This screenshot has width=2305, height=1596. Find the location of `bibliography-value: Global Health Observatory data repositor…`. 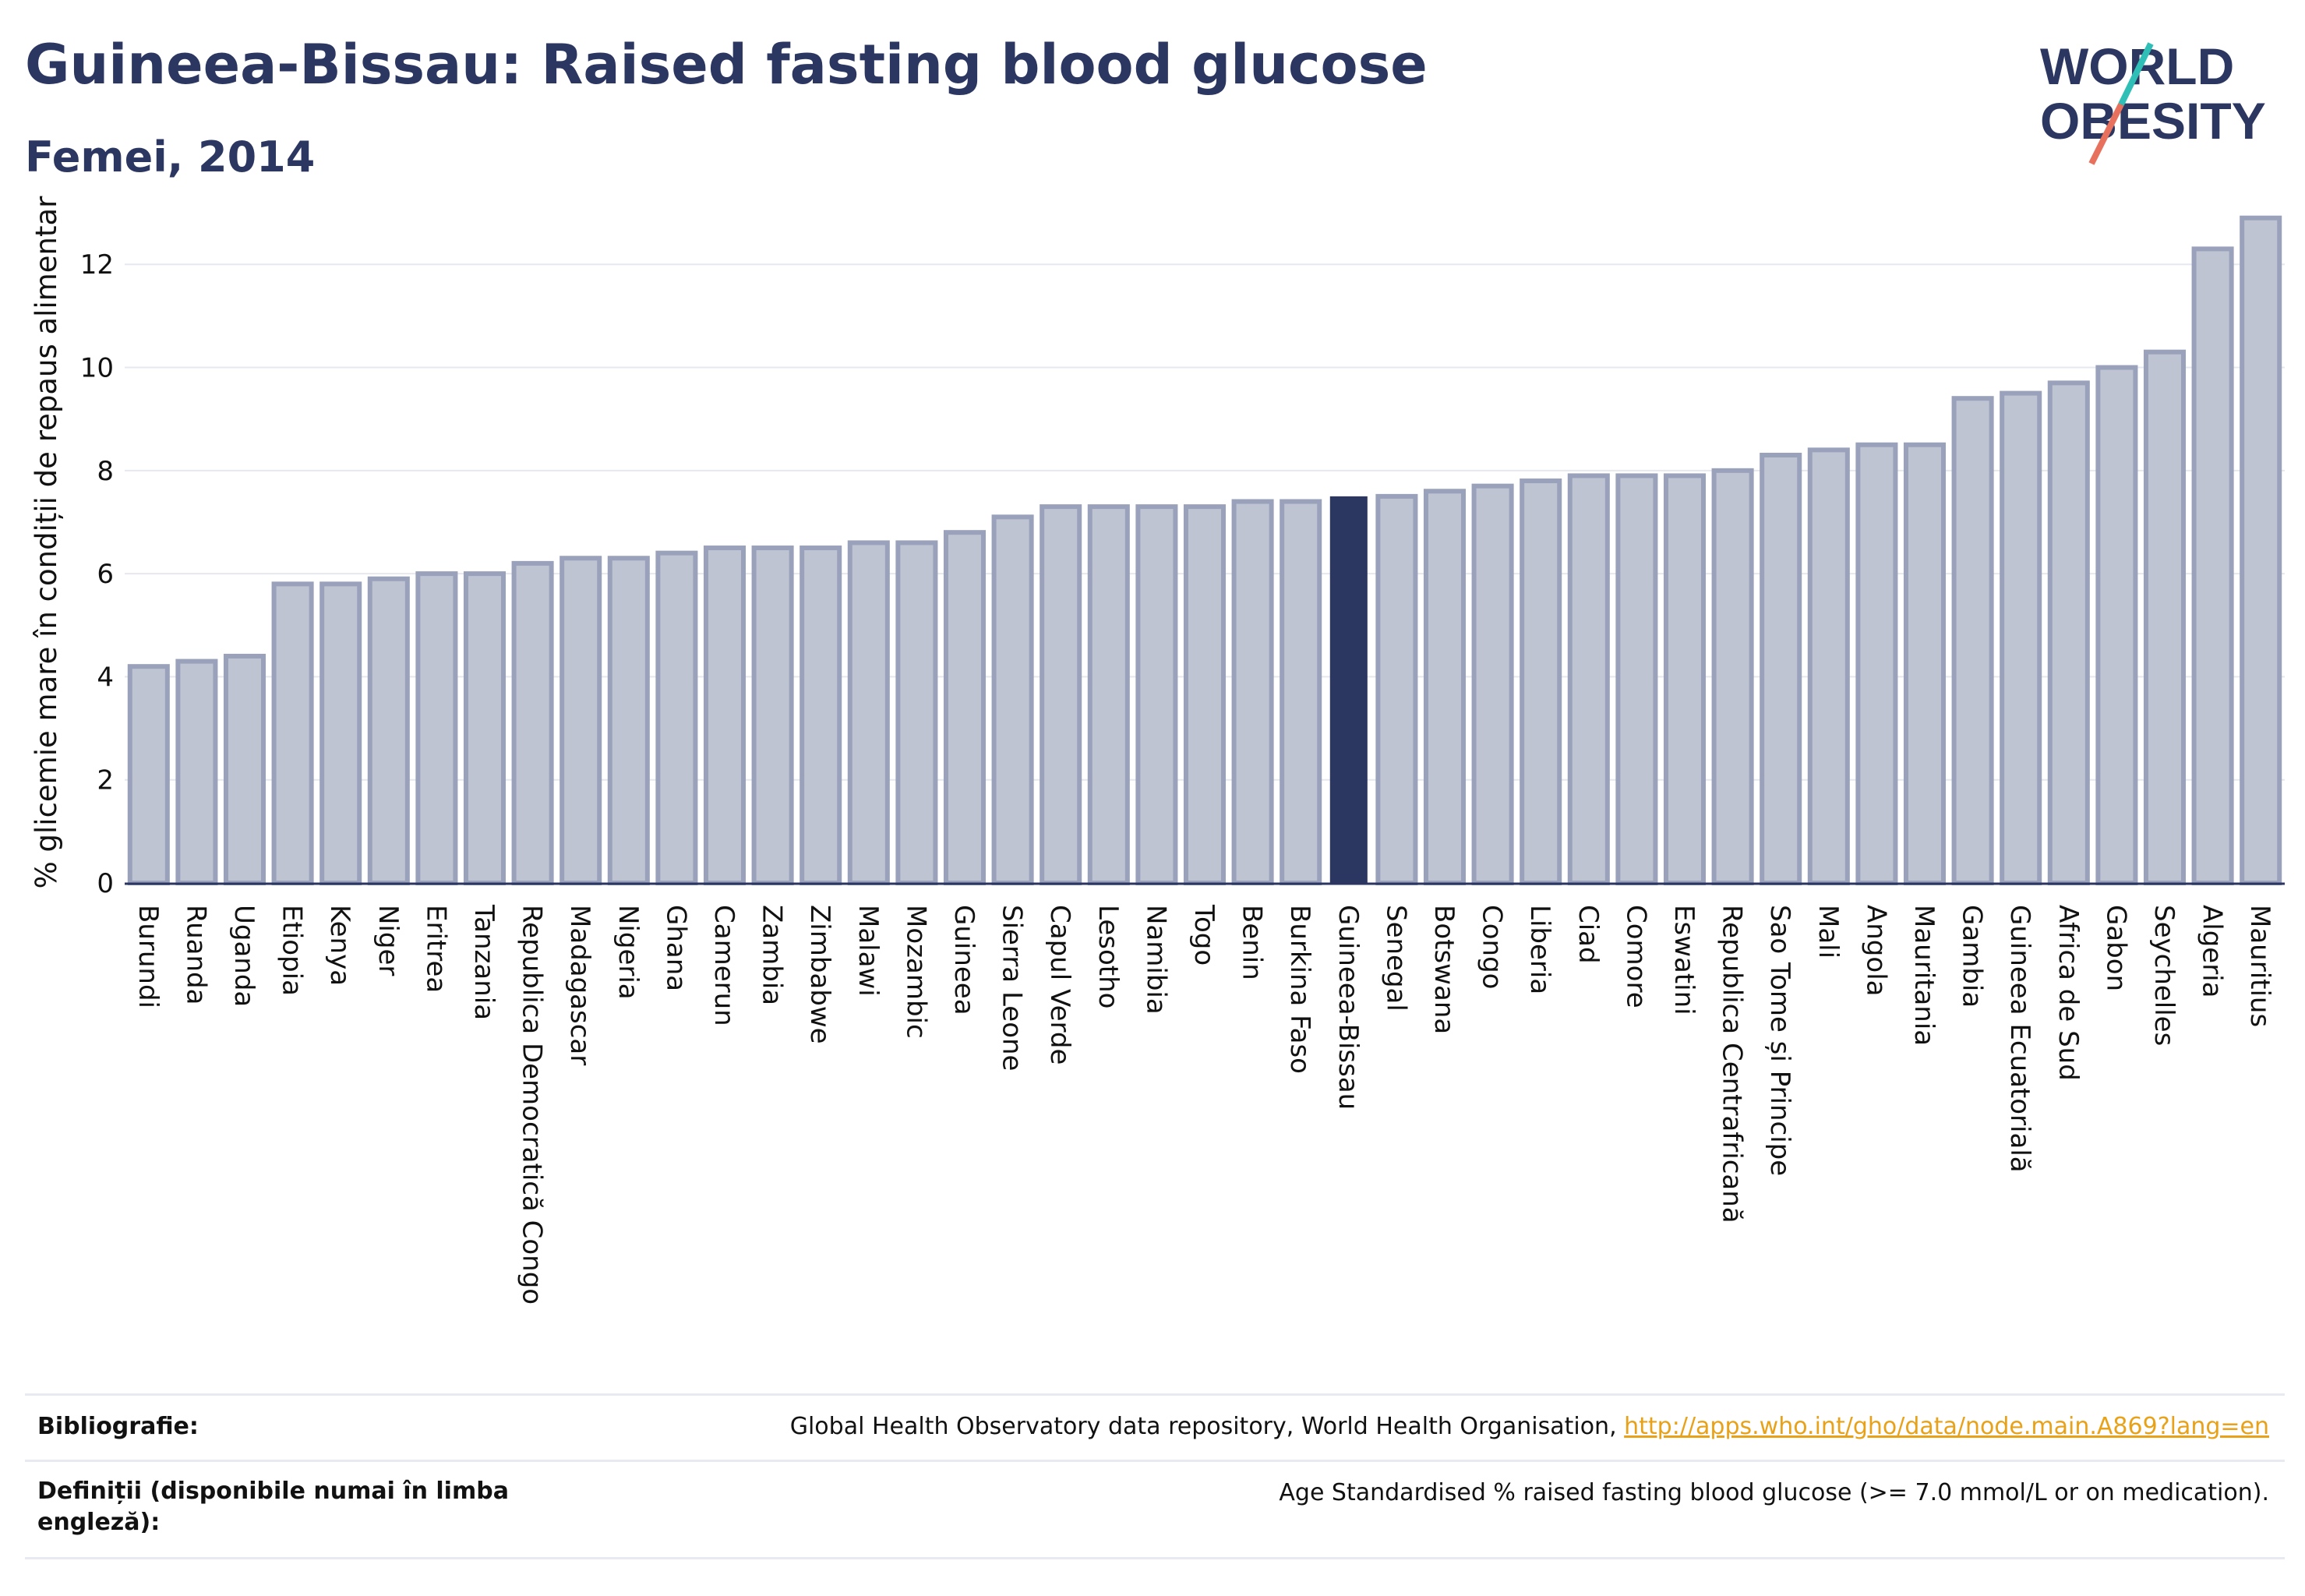

bibliography-value: Global Health Observatory data repositor… is located at coordinates (1529, 1426).